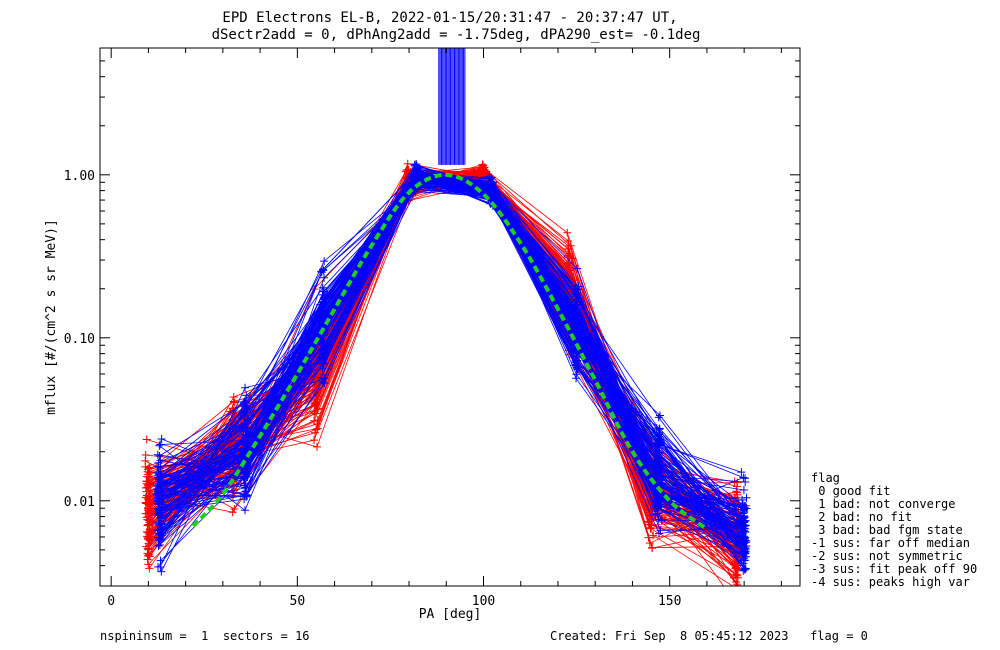 This screenshot has width=1000, height=650. I want to click on y-tick-label: 0.01, so click(79, 502).